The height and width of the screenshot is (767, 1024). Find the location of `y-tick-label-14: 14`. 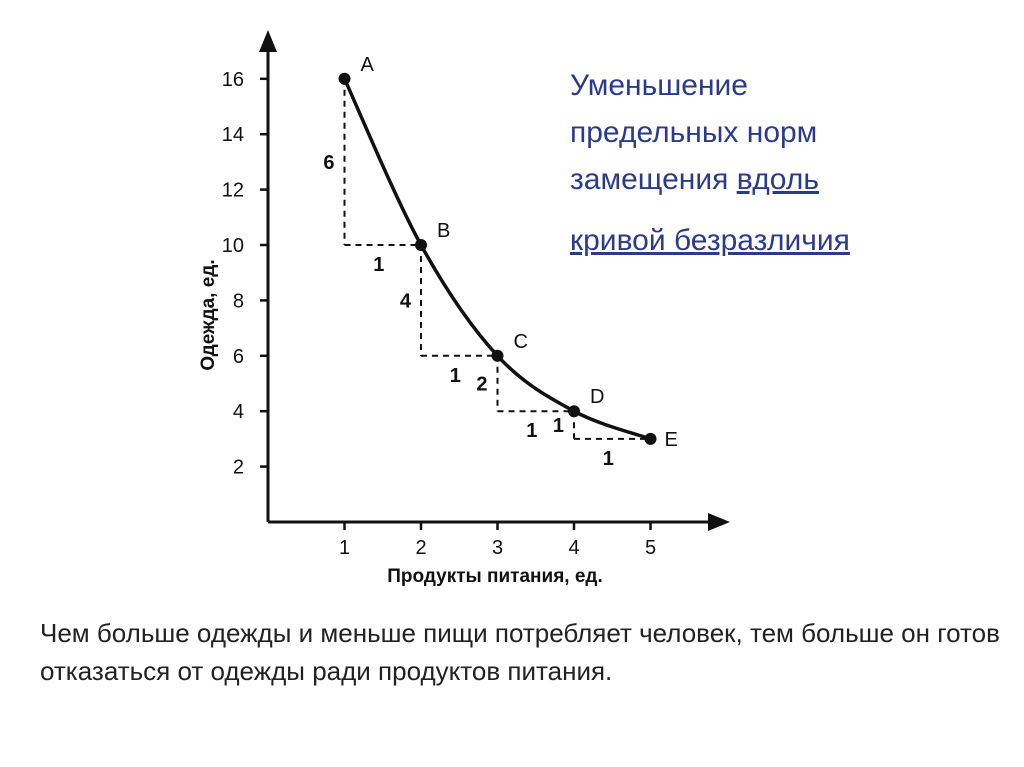

y-tick-label-14: 14 is located at coordinates (233, 135).